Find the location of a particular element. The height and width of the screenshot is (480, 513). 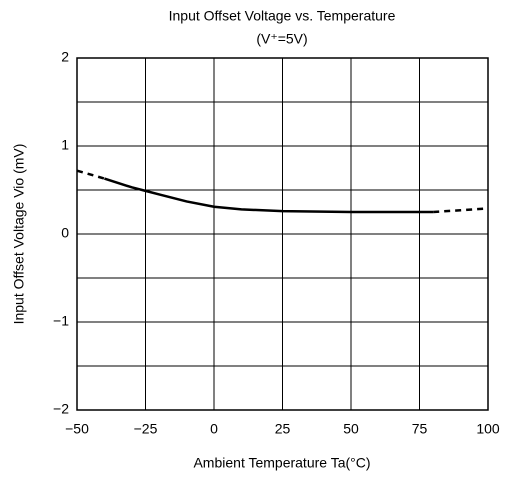

x-tick-label: −50 is located at coordinates (77, 429).